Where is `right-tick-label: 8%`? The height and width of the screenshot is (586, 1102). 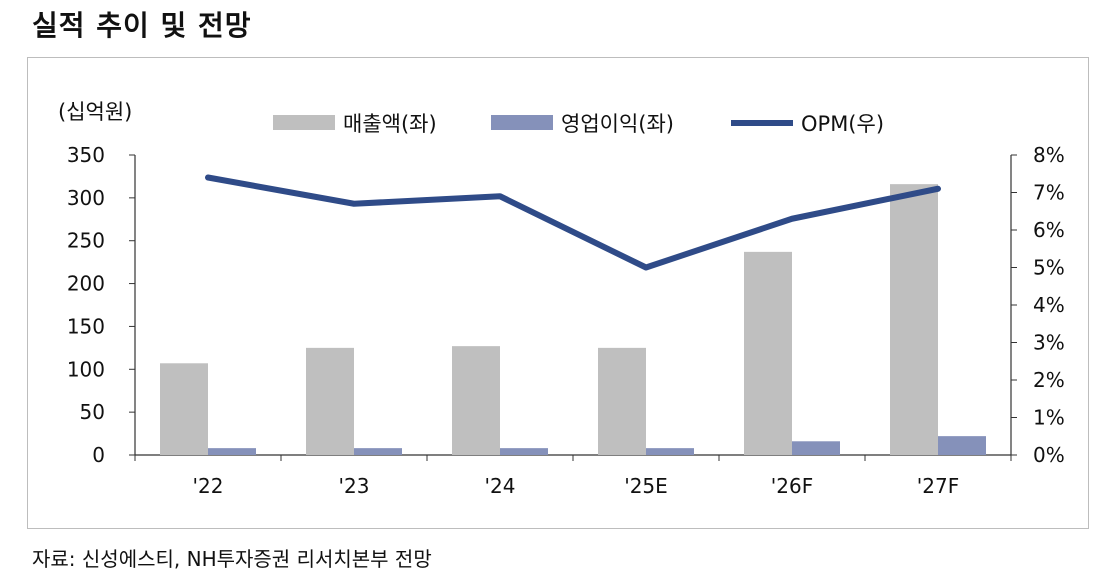
right-tick-label: 8% is located at coordinates (1049, 155).